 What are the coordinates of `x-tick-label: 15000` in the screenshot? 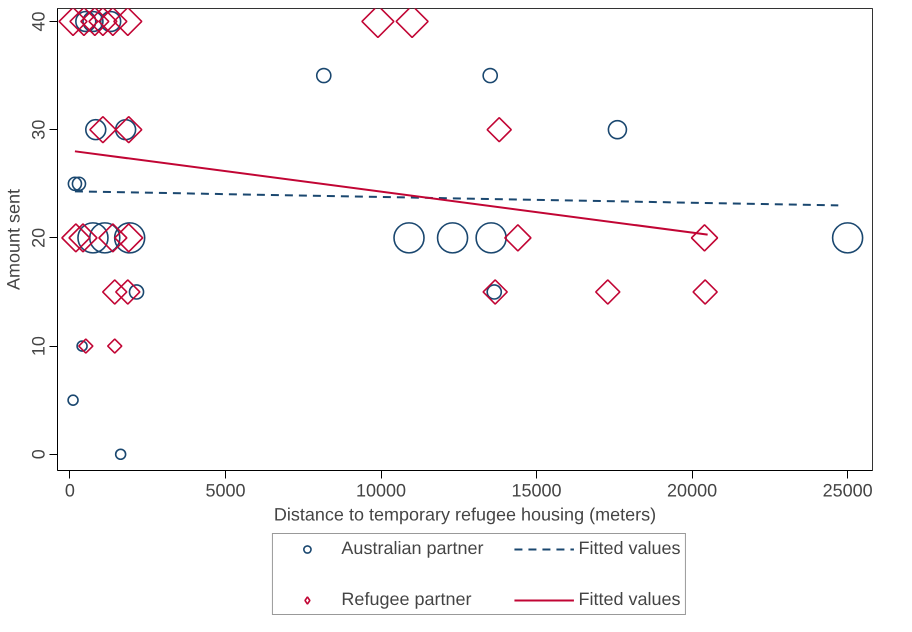 It's located at (537, 490).